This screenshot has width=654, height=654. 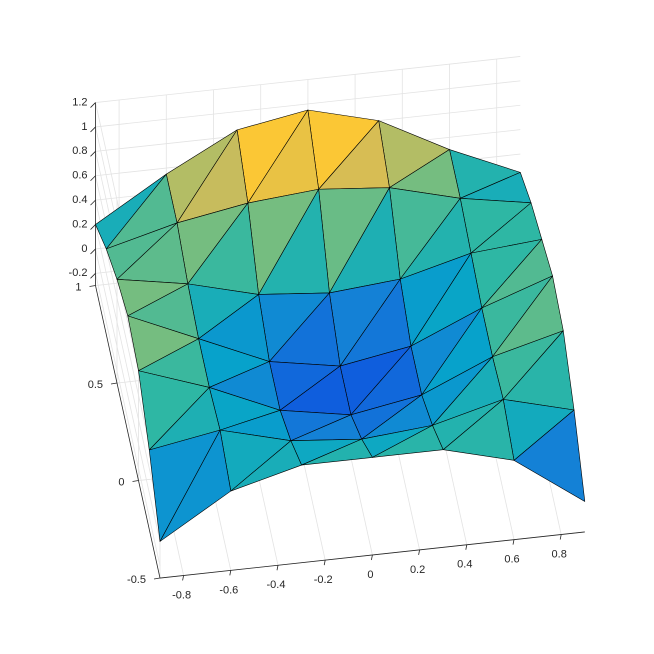 What do you see at coordinates (121, 482) in the screenshot?
I see `y-tick-label: 0` at bounding box center [121, 482].